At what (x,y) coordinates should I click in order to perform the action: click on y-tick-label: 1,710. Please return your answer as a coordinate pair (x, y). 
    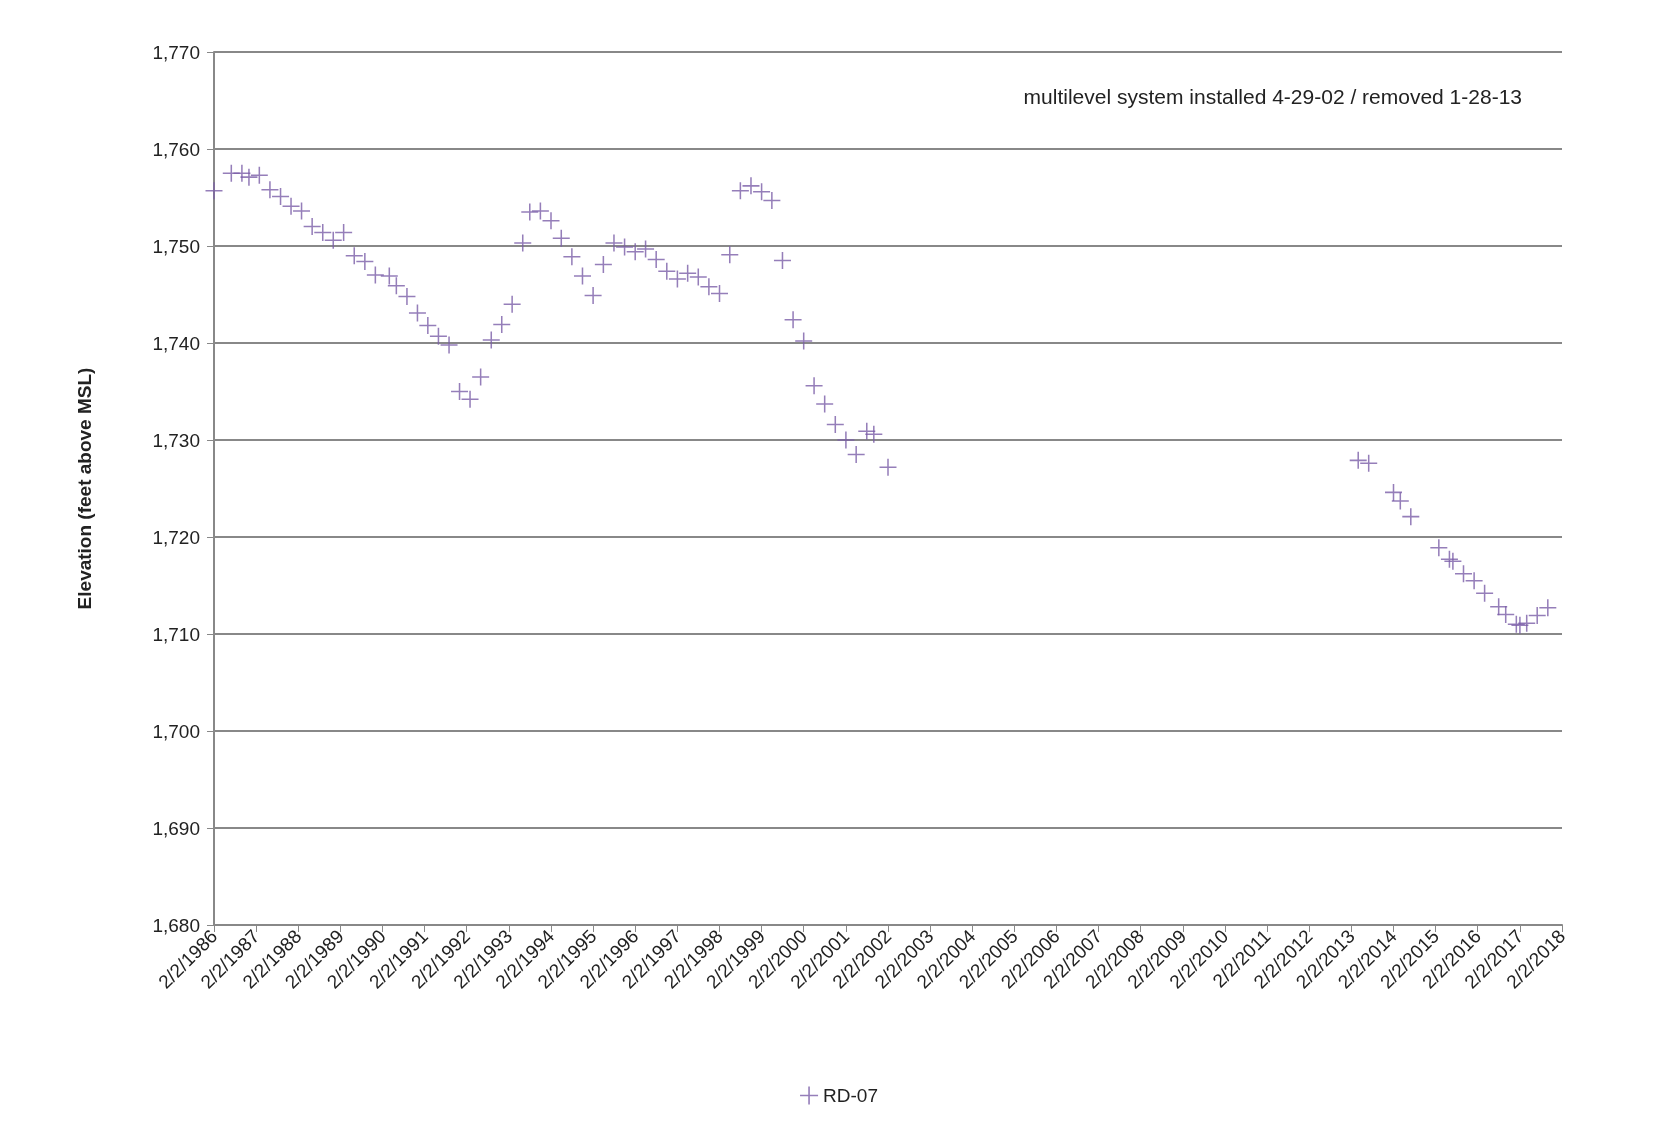
    Looking at the image, I should click on (176, 634).